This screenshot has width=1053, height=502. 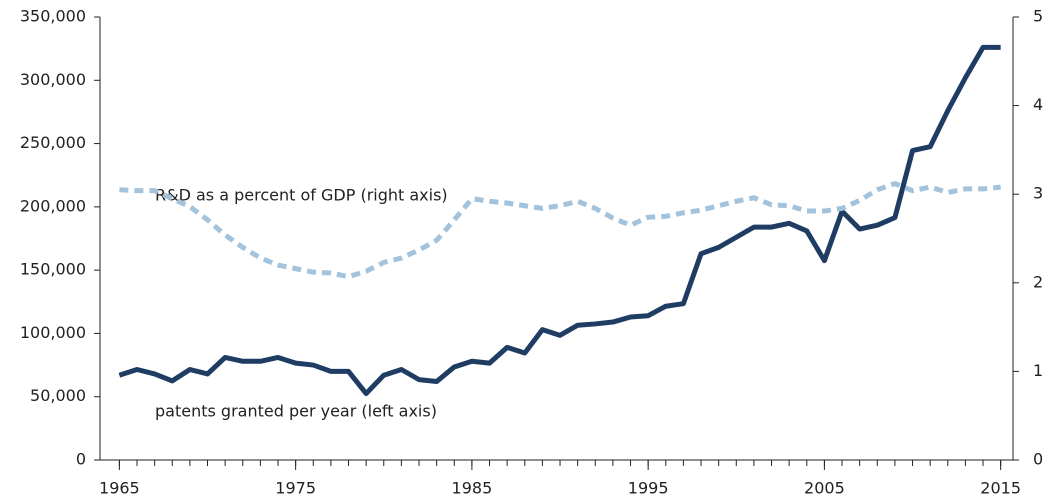 I want to click on annotation: patents granted per year (left axis), so click(x=296, y=411).